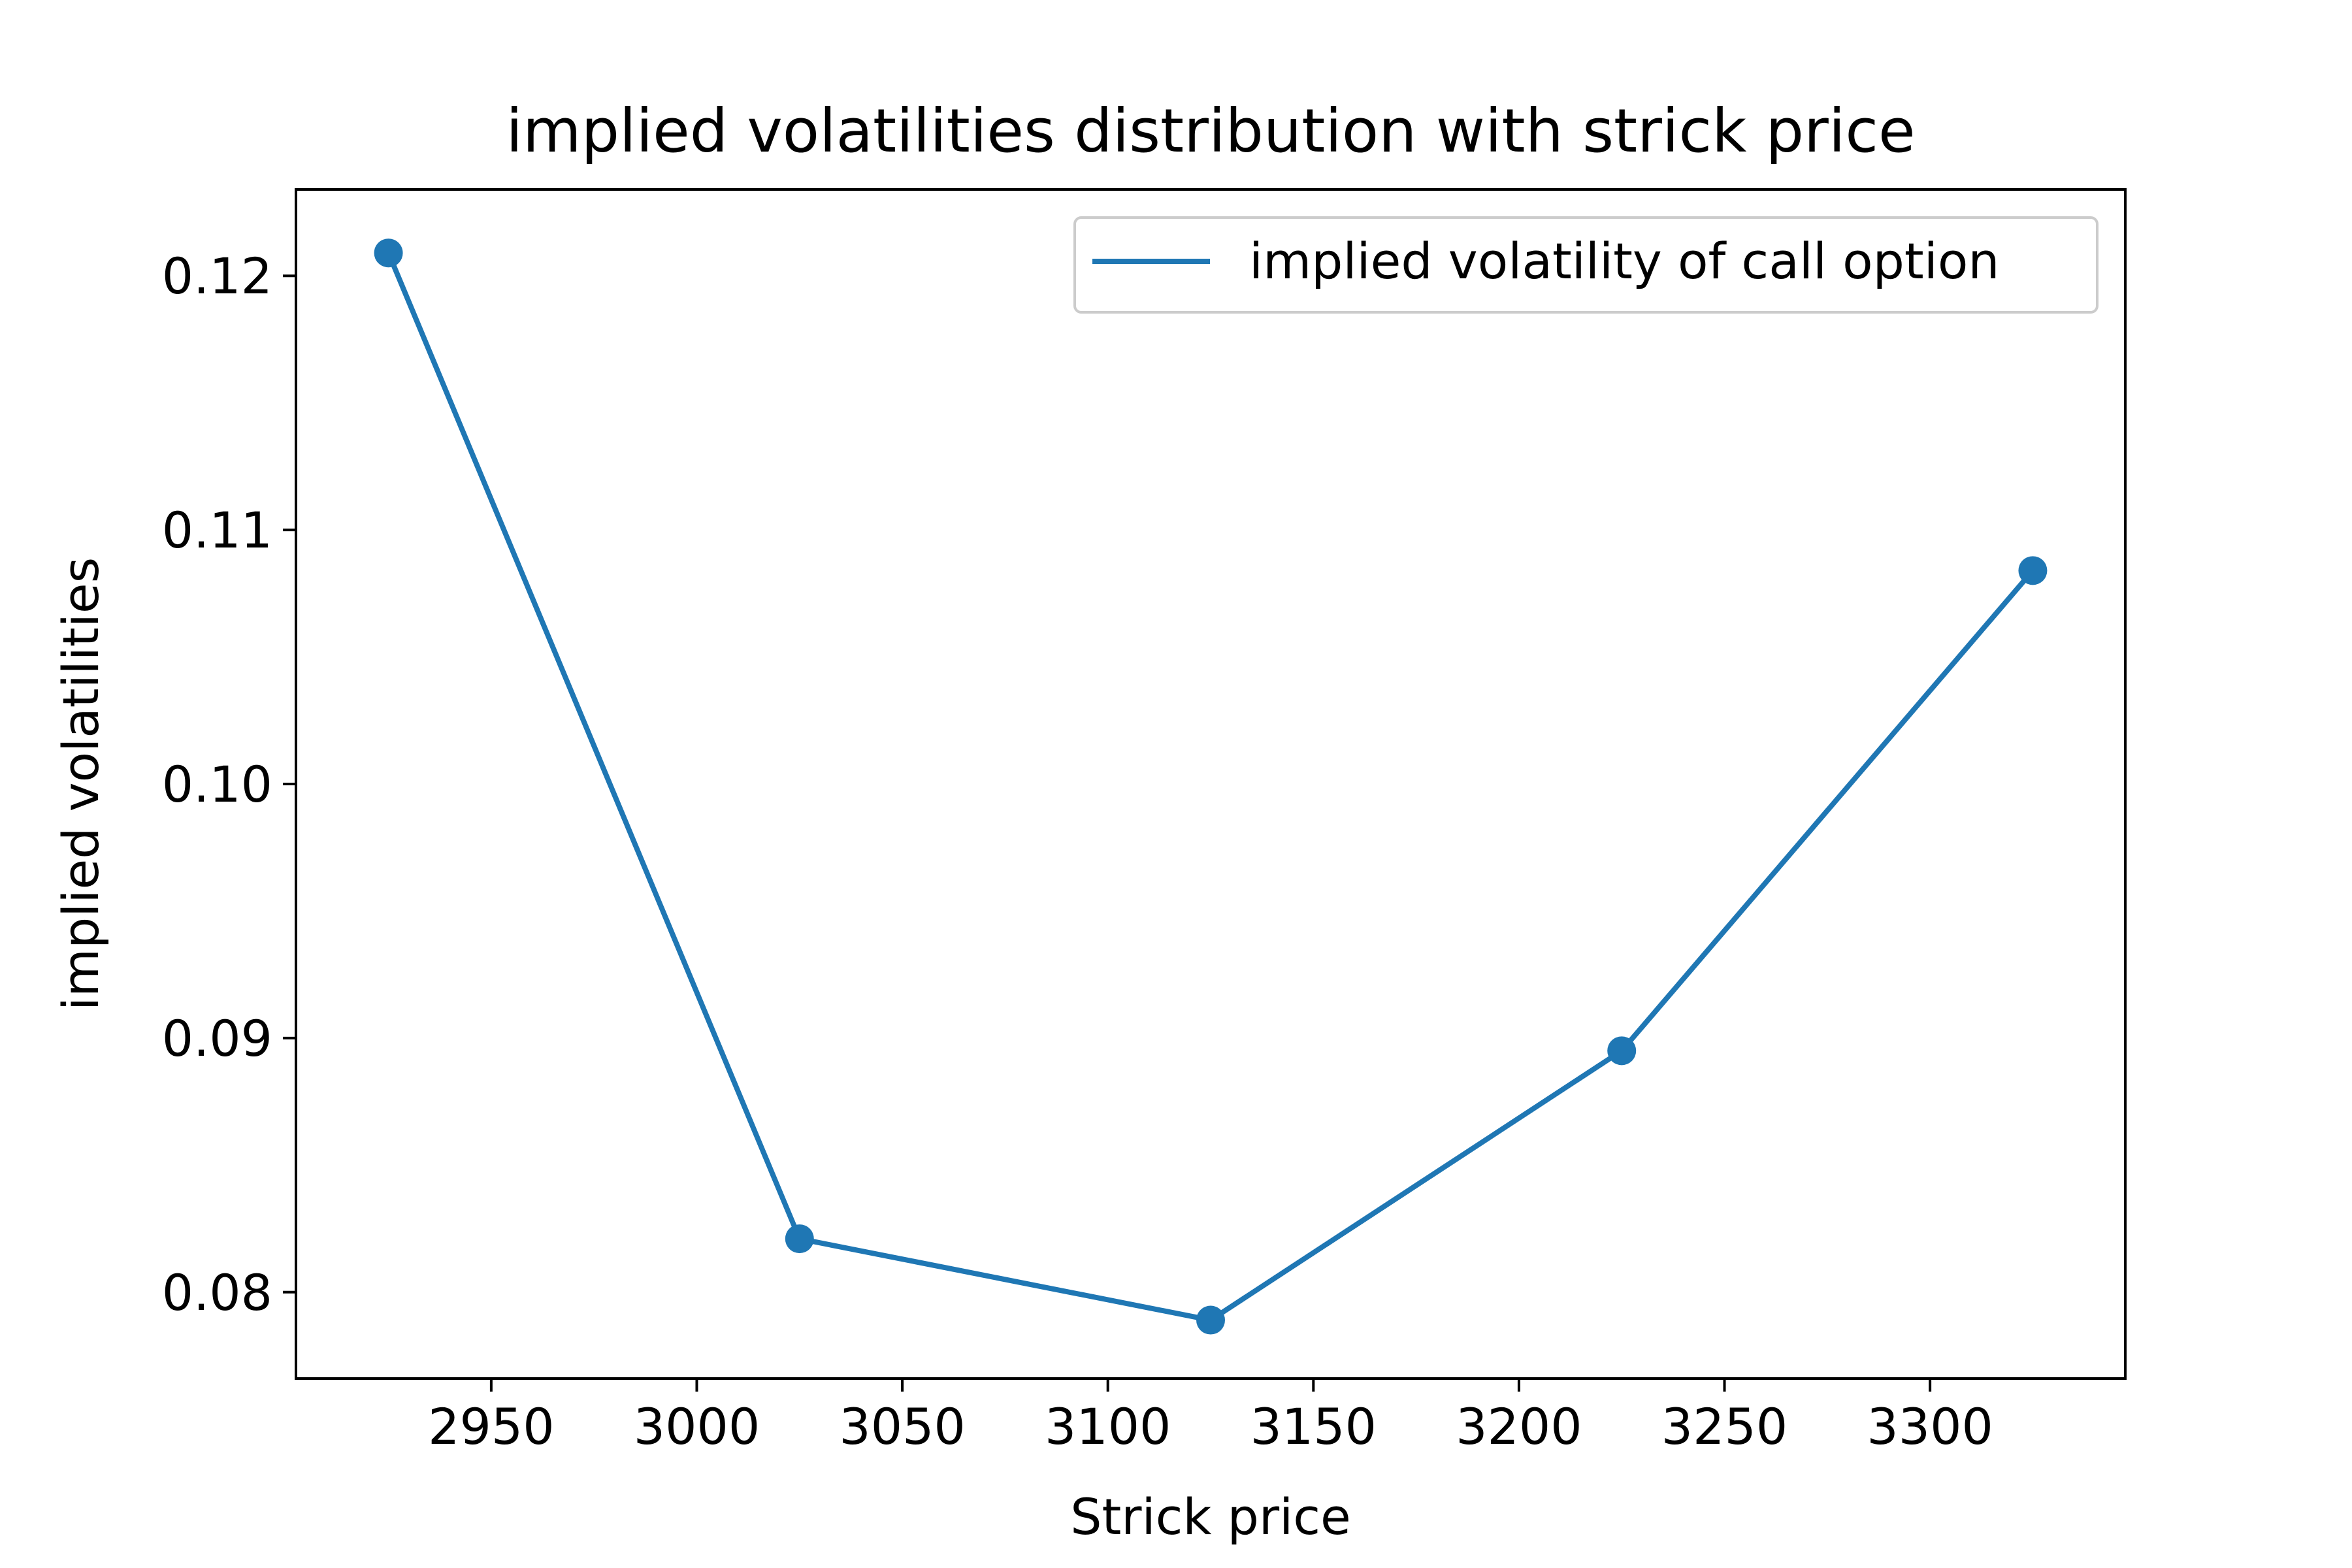  I want to click on x-tick-label: 3300, so click(1930, 1426).